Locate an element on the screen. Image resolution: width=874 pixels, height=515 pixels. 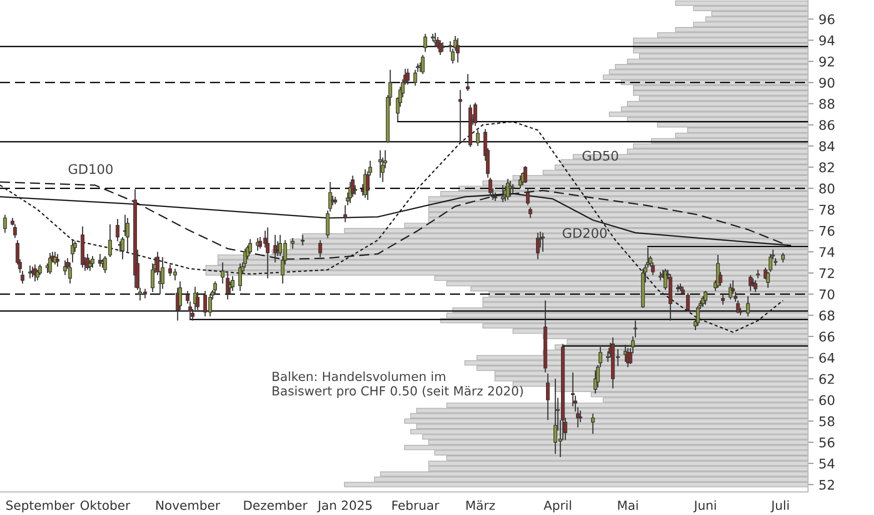
y-tick-label: 64 is located at coordinates (826, 357).